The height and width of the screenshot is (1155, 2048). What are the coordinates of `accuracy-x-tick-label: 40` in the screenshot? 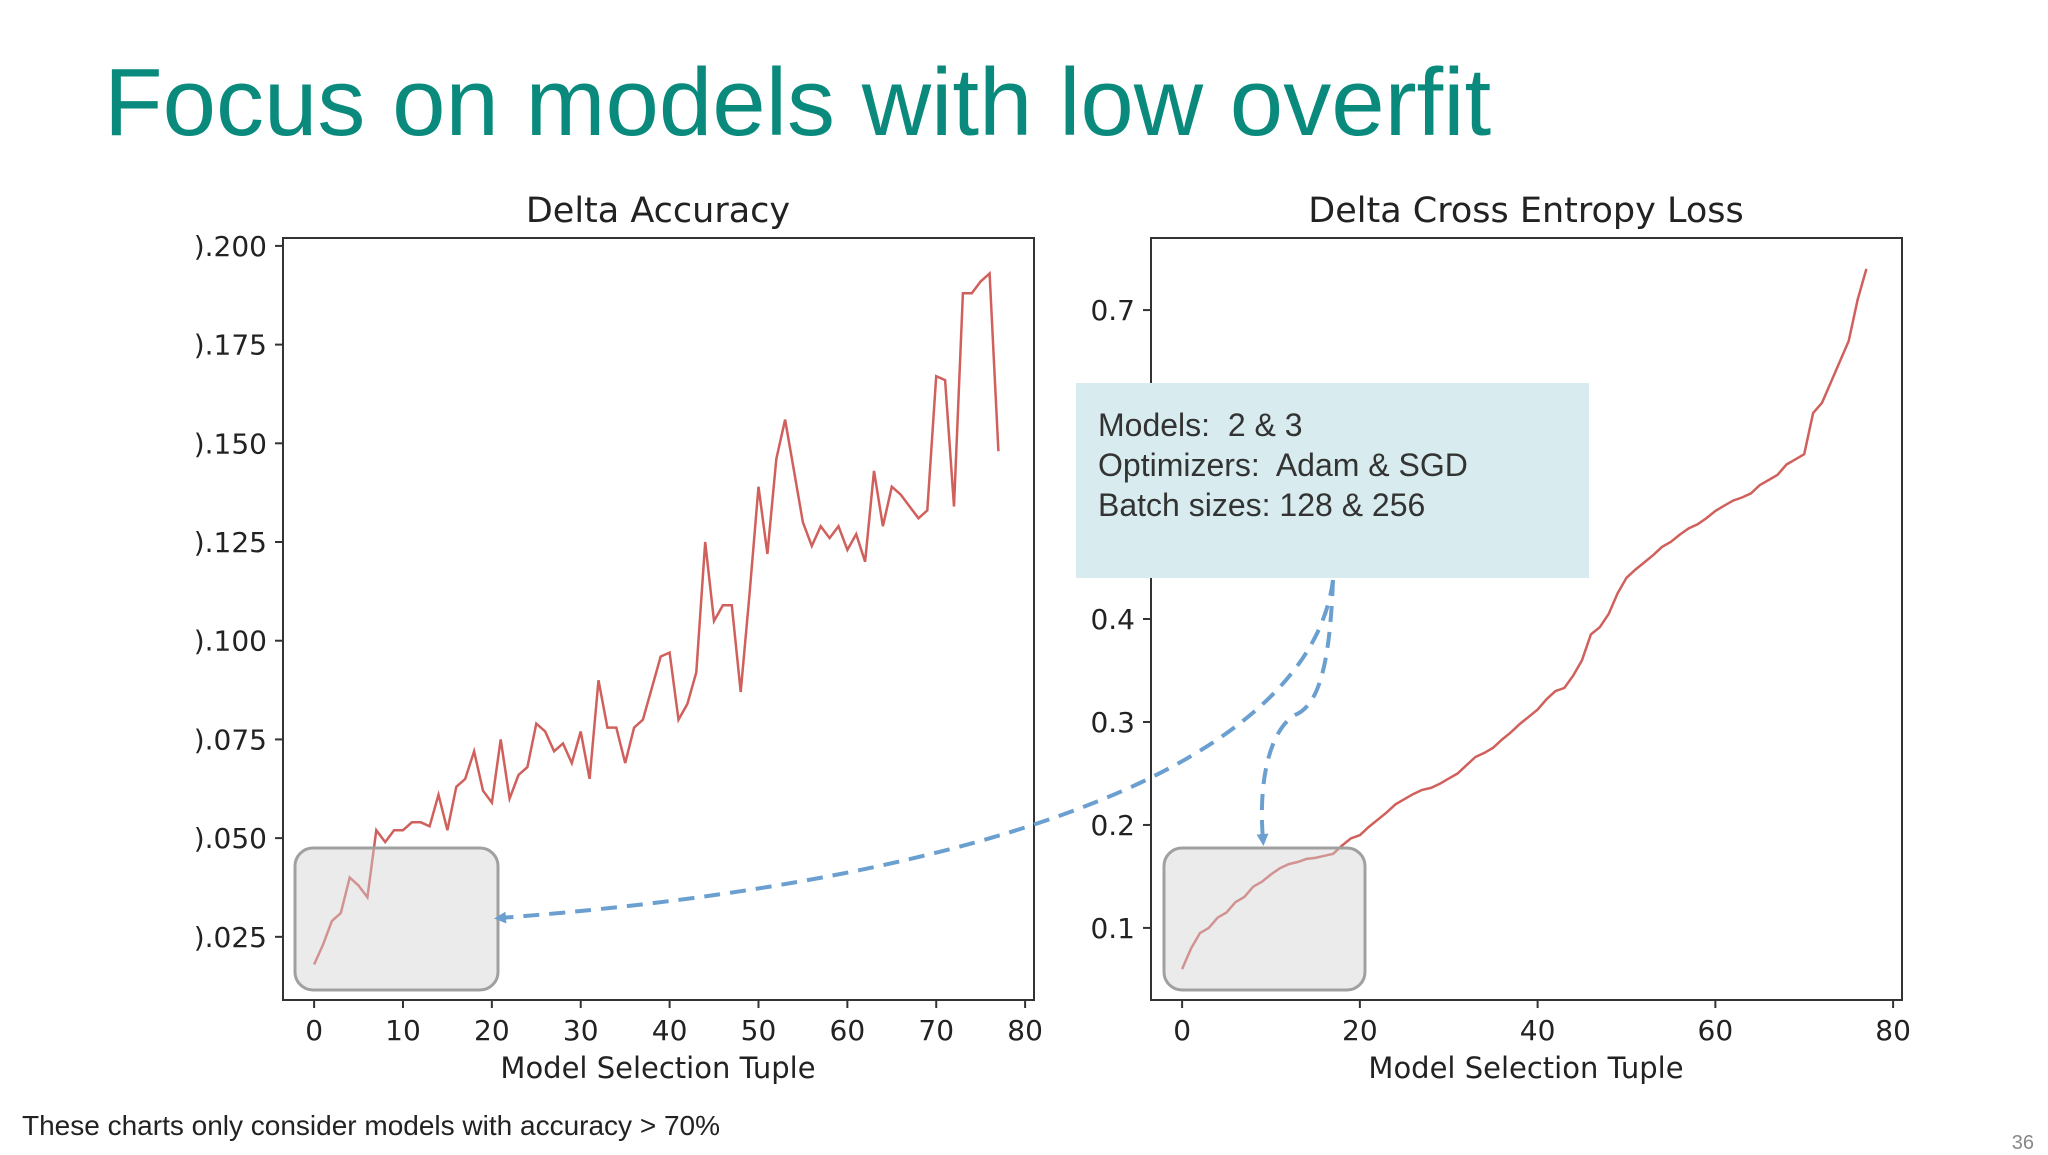 It's located at (670, 1030).